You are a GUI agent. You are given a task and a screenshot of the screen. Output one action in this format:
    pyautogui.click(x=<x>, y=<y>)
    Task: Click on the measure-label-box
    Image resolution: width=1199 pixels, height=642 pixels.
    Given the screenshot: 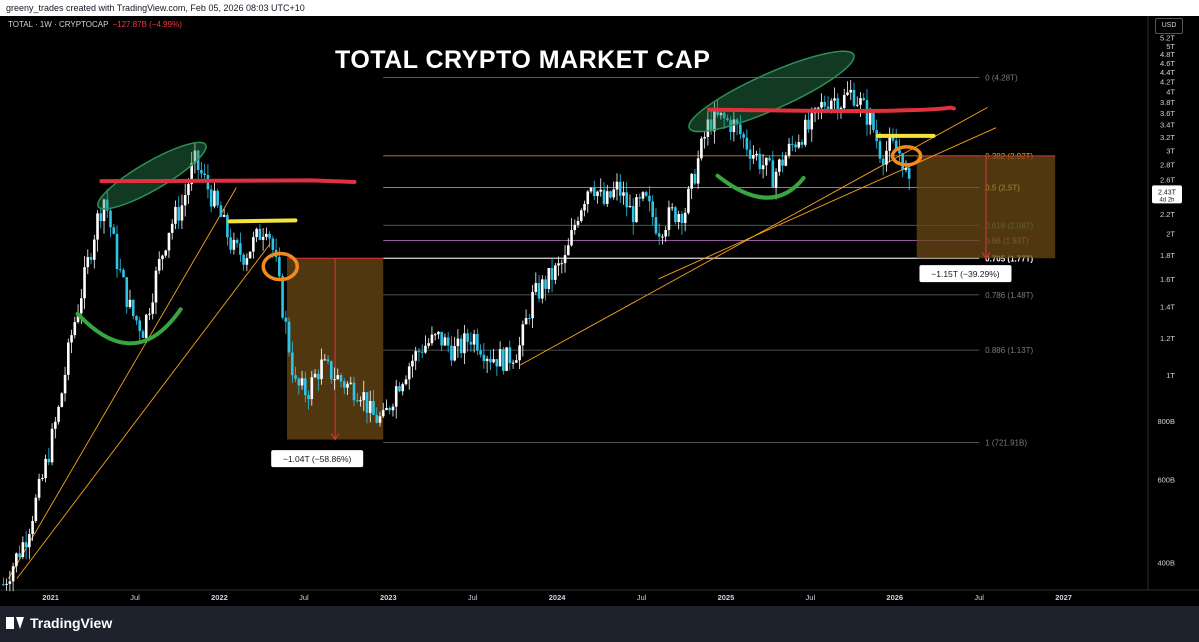 What is the action you would take?
    pyautogui.click(x=317, y=459)
    